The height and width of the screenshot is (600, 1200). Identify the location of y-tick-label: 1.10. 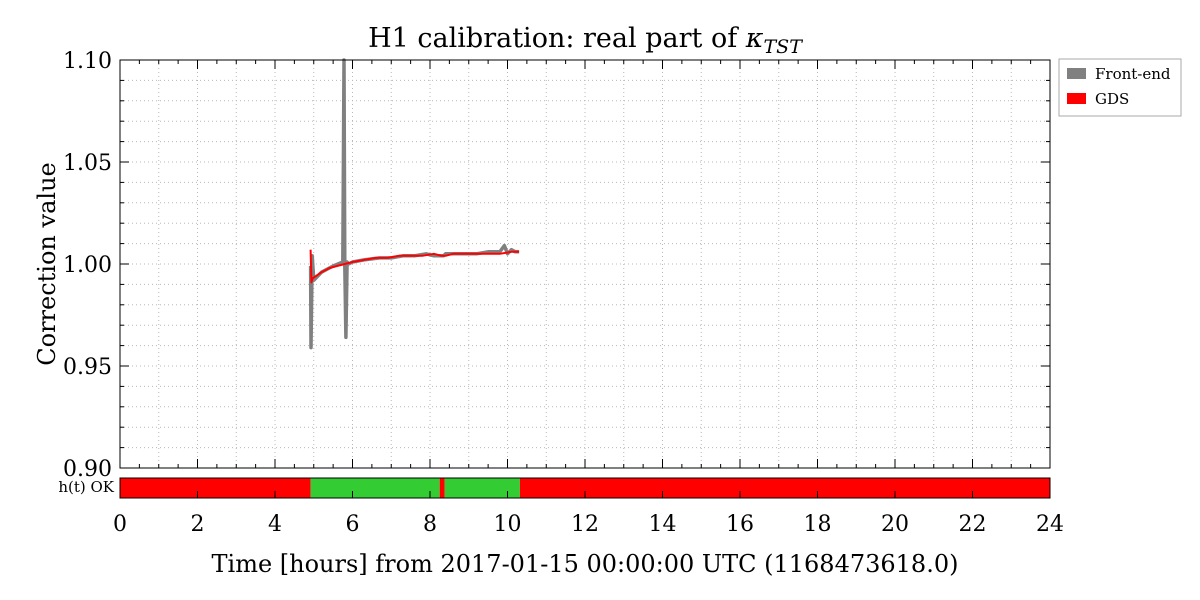
(87, 61).